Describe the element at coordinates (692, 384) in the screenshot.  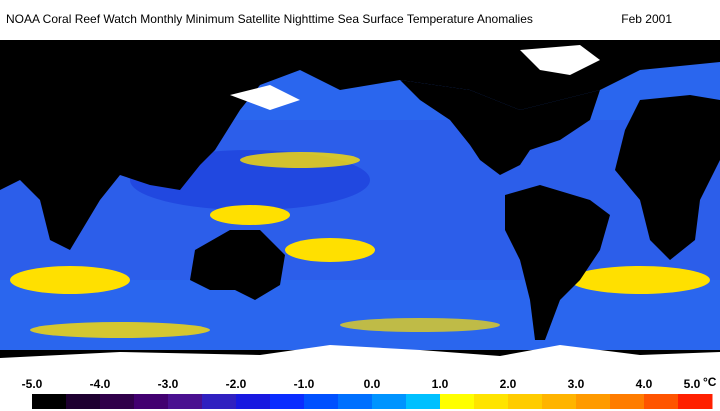
I see `tick-label: 5.0` at that location.